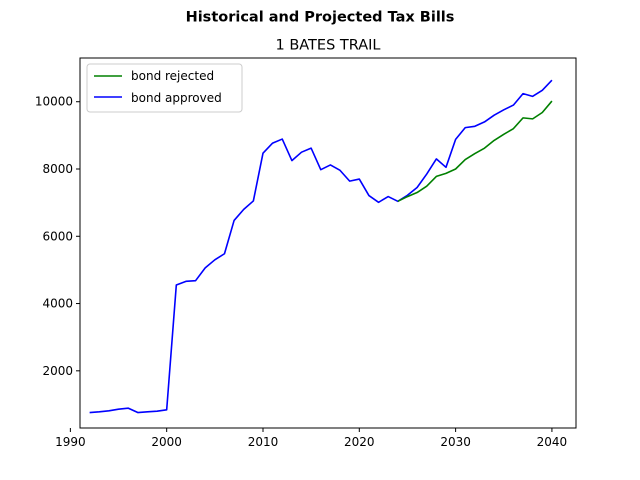 The image size is (640, 480). What do you see at coordinates (475, 151) in the screenshot?
I see `series-line-bond-rejected` at bounding box center [475, 151].